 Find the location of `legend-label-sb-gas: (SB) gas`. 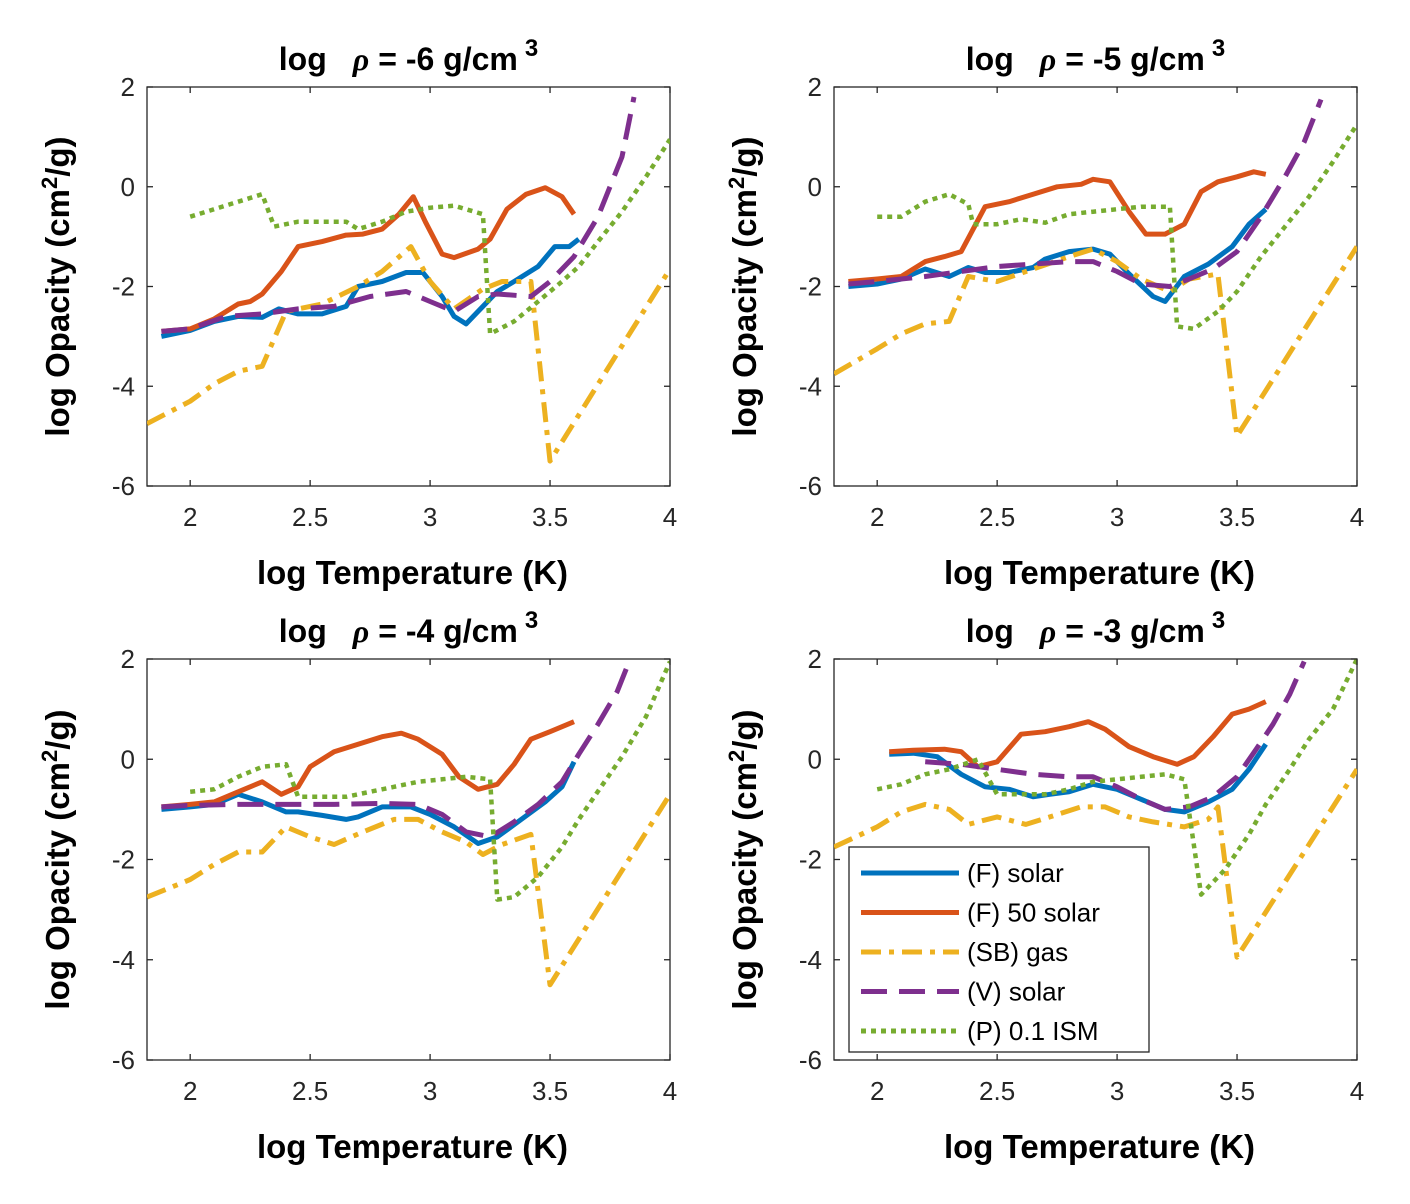

legend-label-sb-gas: (SB) gas is located at coordinates (1017, 952).